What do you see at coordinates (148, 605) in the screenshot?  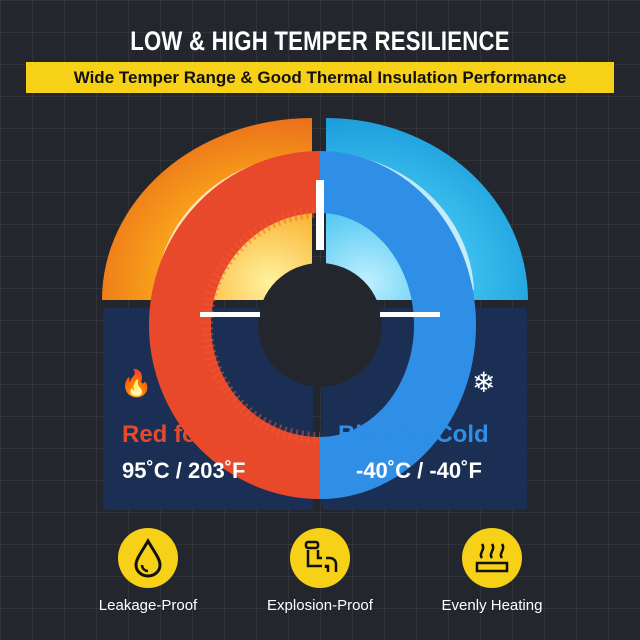 I see `feature-label: Leakage-Proof` at bounding box center [148, 605].